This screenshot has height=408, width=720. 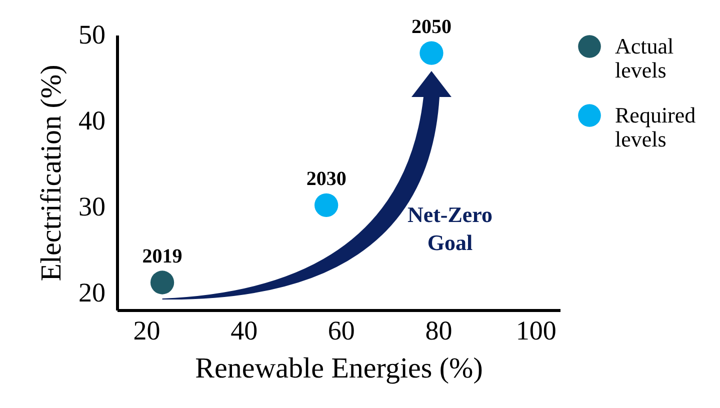 I want to click on y-tick-label: 30, so click(x=92, y=206).